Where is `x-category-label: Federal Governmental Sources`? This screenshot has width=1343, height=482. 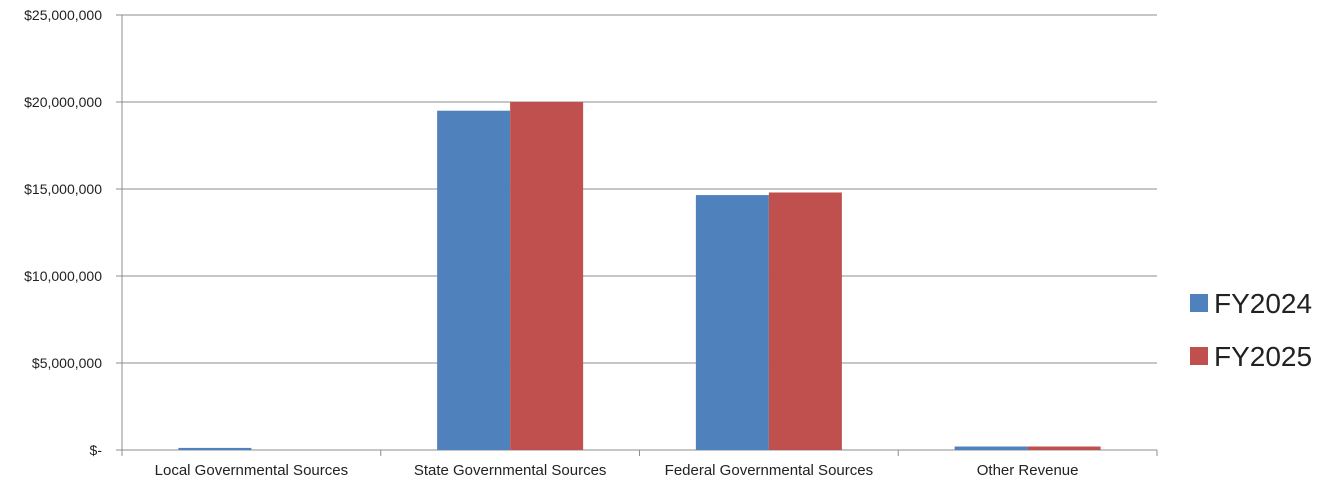 x-category-label: Federal Governmental Sources is located at coordinates (769, 470).